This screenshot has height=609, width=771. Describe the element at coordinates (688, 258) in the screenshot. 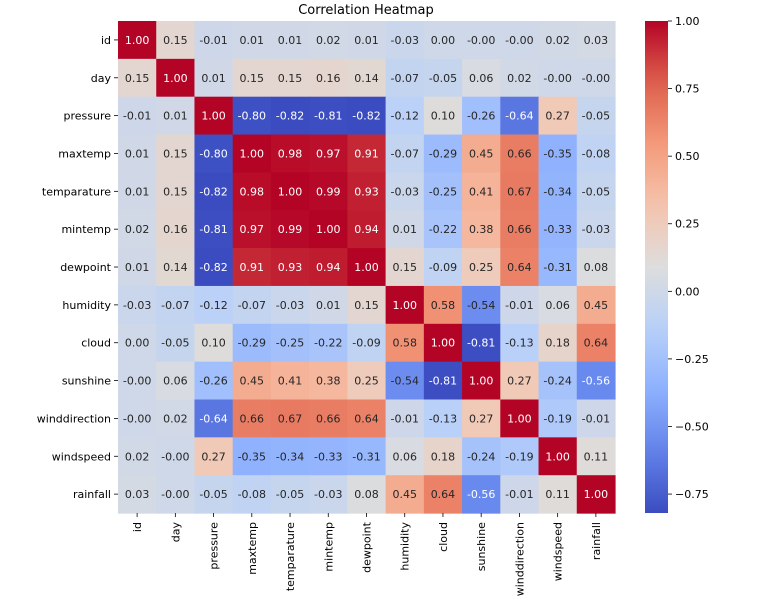

I see `colorbar-ticks: 1.00 0.75 0.50 0.25 0.00 −0.25 −0.50 −0.75` at that location.